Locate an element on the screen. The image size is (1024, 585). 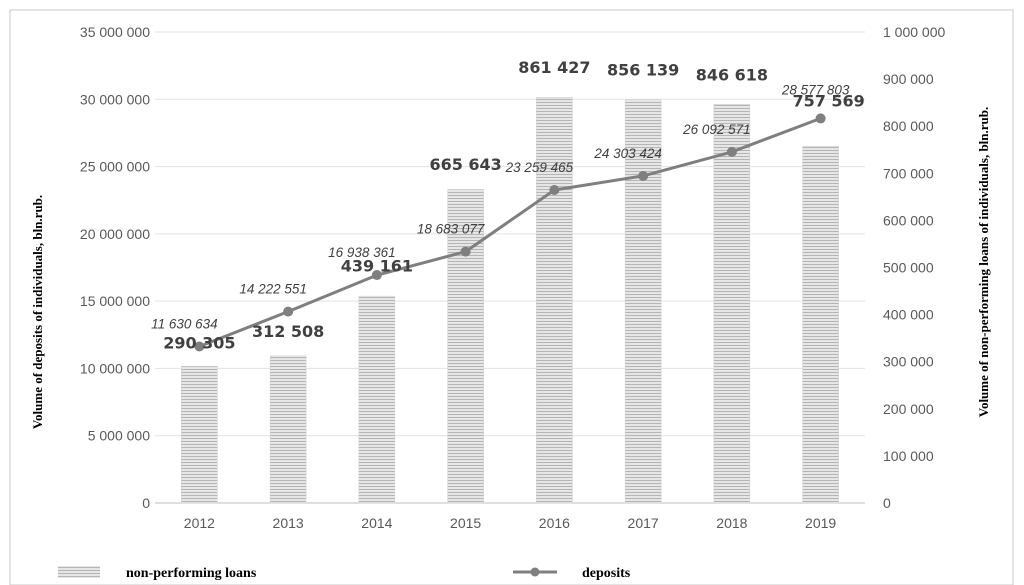
x-axis-ticks: 2012 2013 2014 2015 2016 2017 2018 2019 is located at coordinates (510, 523).